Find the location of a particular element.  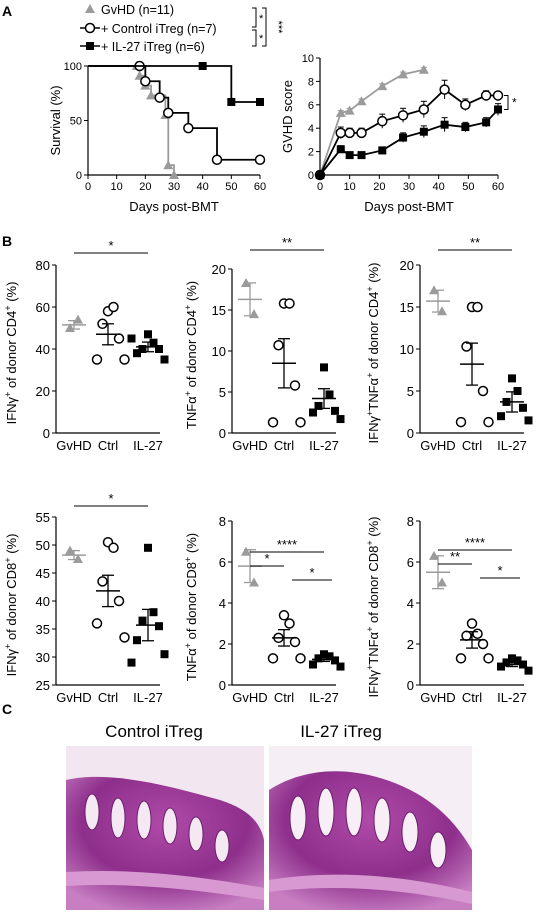

label-part: of donor CD8 is located at coordinates (373, 586).